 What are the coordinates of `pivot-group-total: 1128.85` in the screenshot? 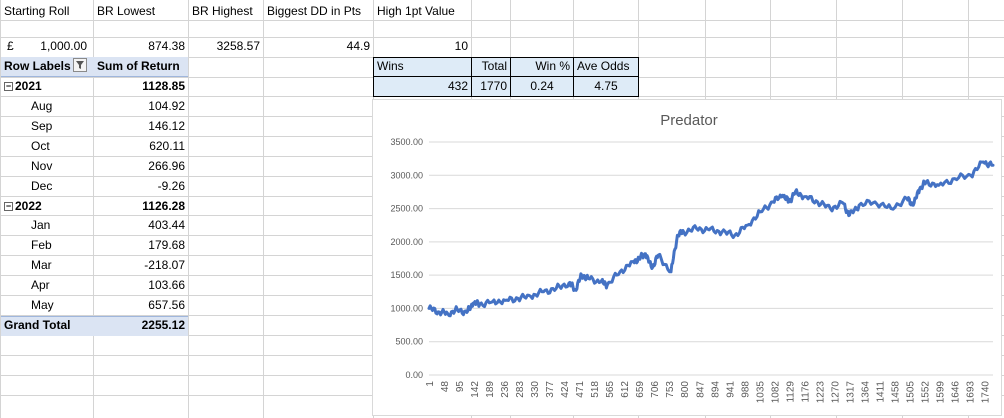 It's located at (163, 86).